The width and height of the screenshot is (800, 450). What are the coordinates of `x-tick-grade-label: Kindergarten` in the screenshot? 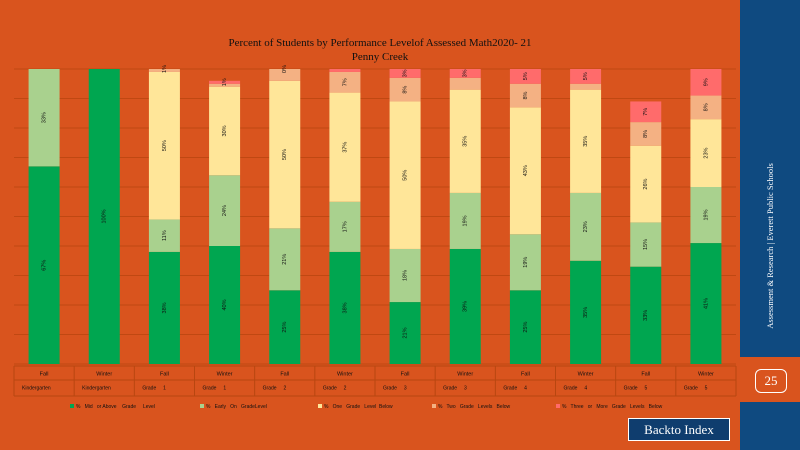 It's located at (96, 388).